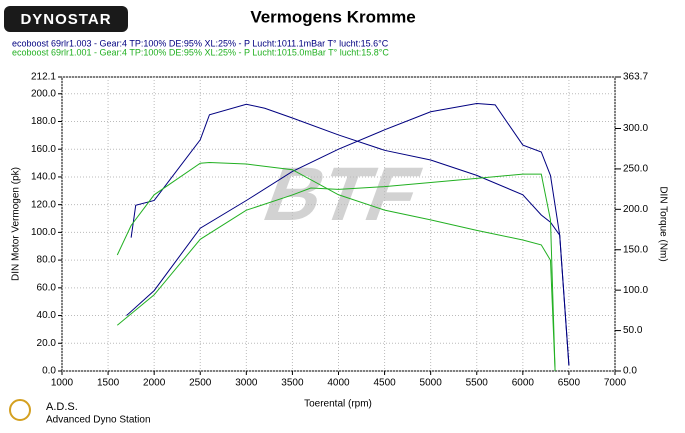 The width and height of the screenshot is (685, 433). Describe the element at coordinates (523, 383) in the screenshot. I see `x-tick-label: 6000` at that location.